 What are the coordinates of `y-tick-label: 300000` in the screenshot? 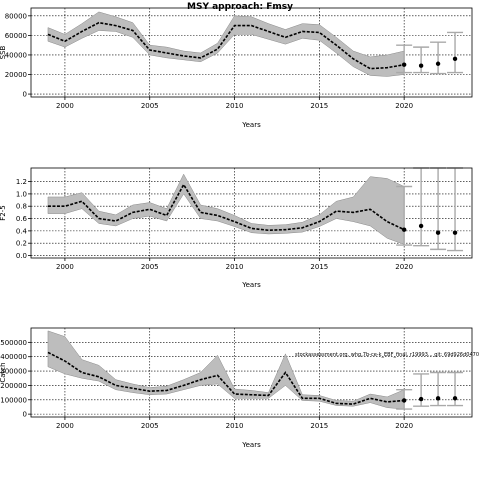 It's located at (13, 372).